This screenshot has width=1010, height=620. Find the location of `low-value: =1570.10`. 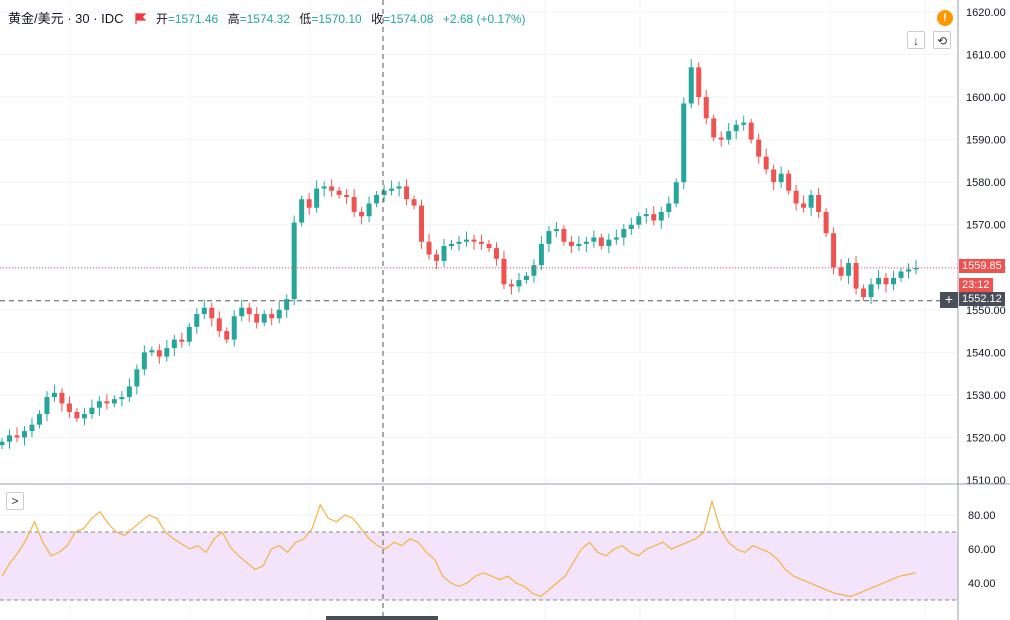

low-value: =1570.10 is located at coordinates (336, 19).